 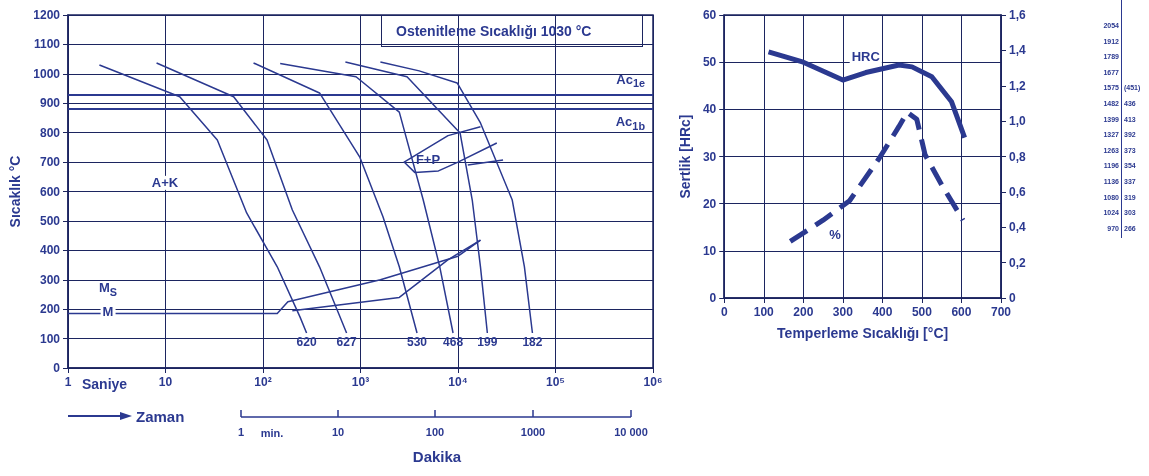 I want to click on y-tick-label: 1000, so click(x=47, y=73).